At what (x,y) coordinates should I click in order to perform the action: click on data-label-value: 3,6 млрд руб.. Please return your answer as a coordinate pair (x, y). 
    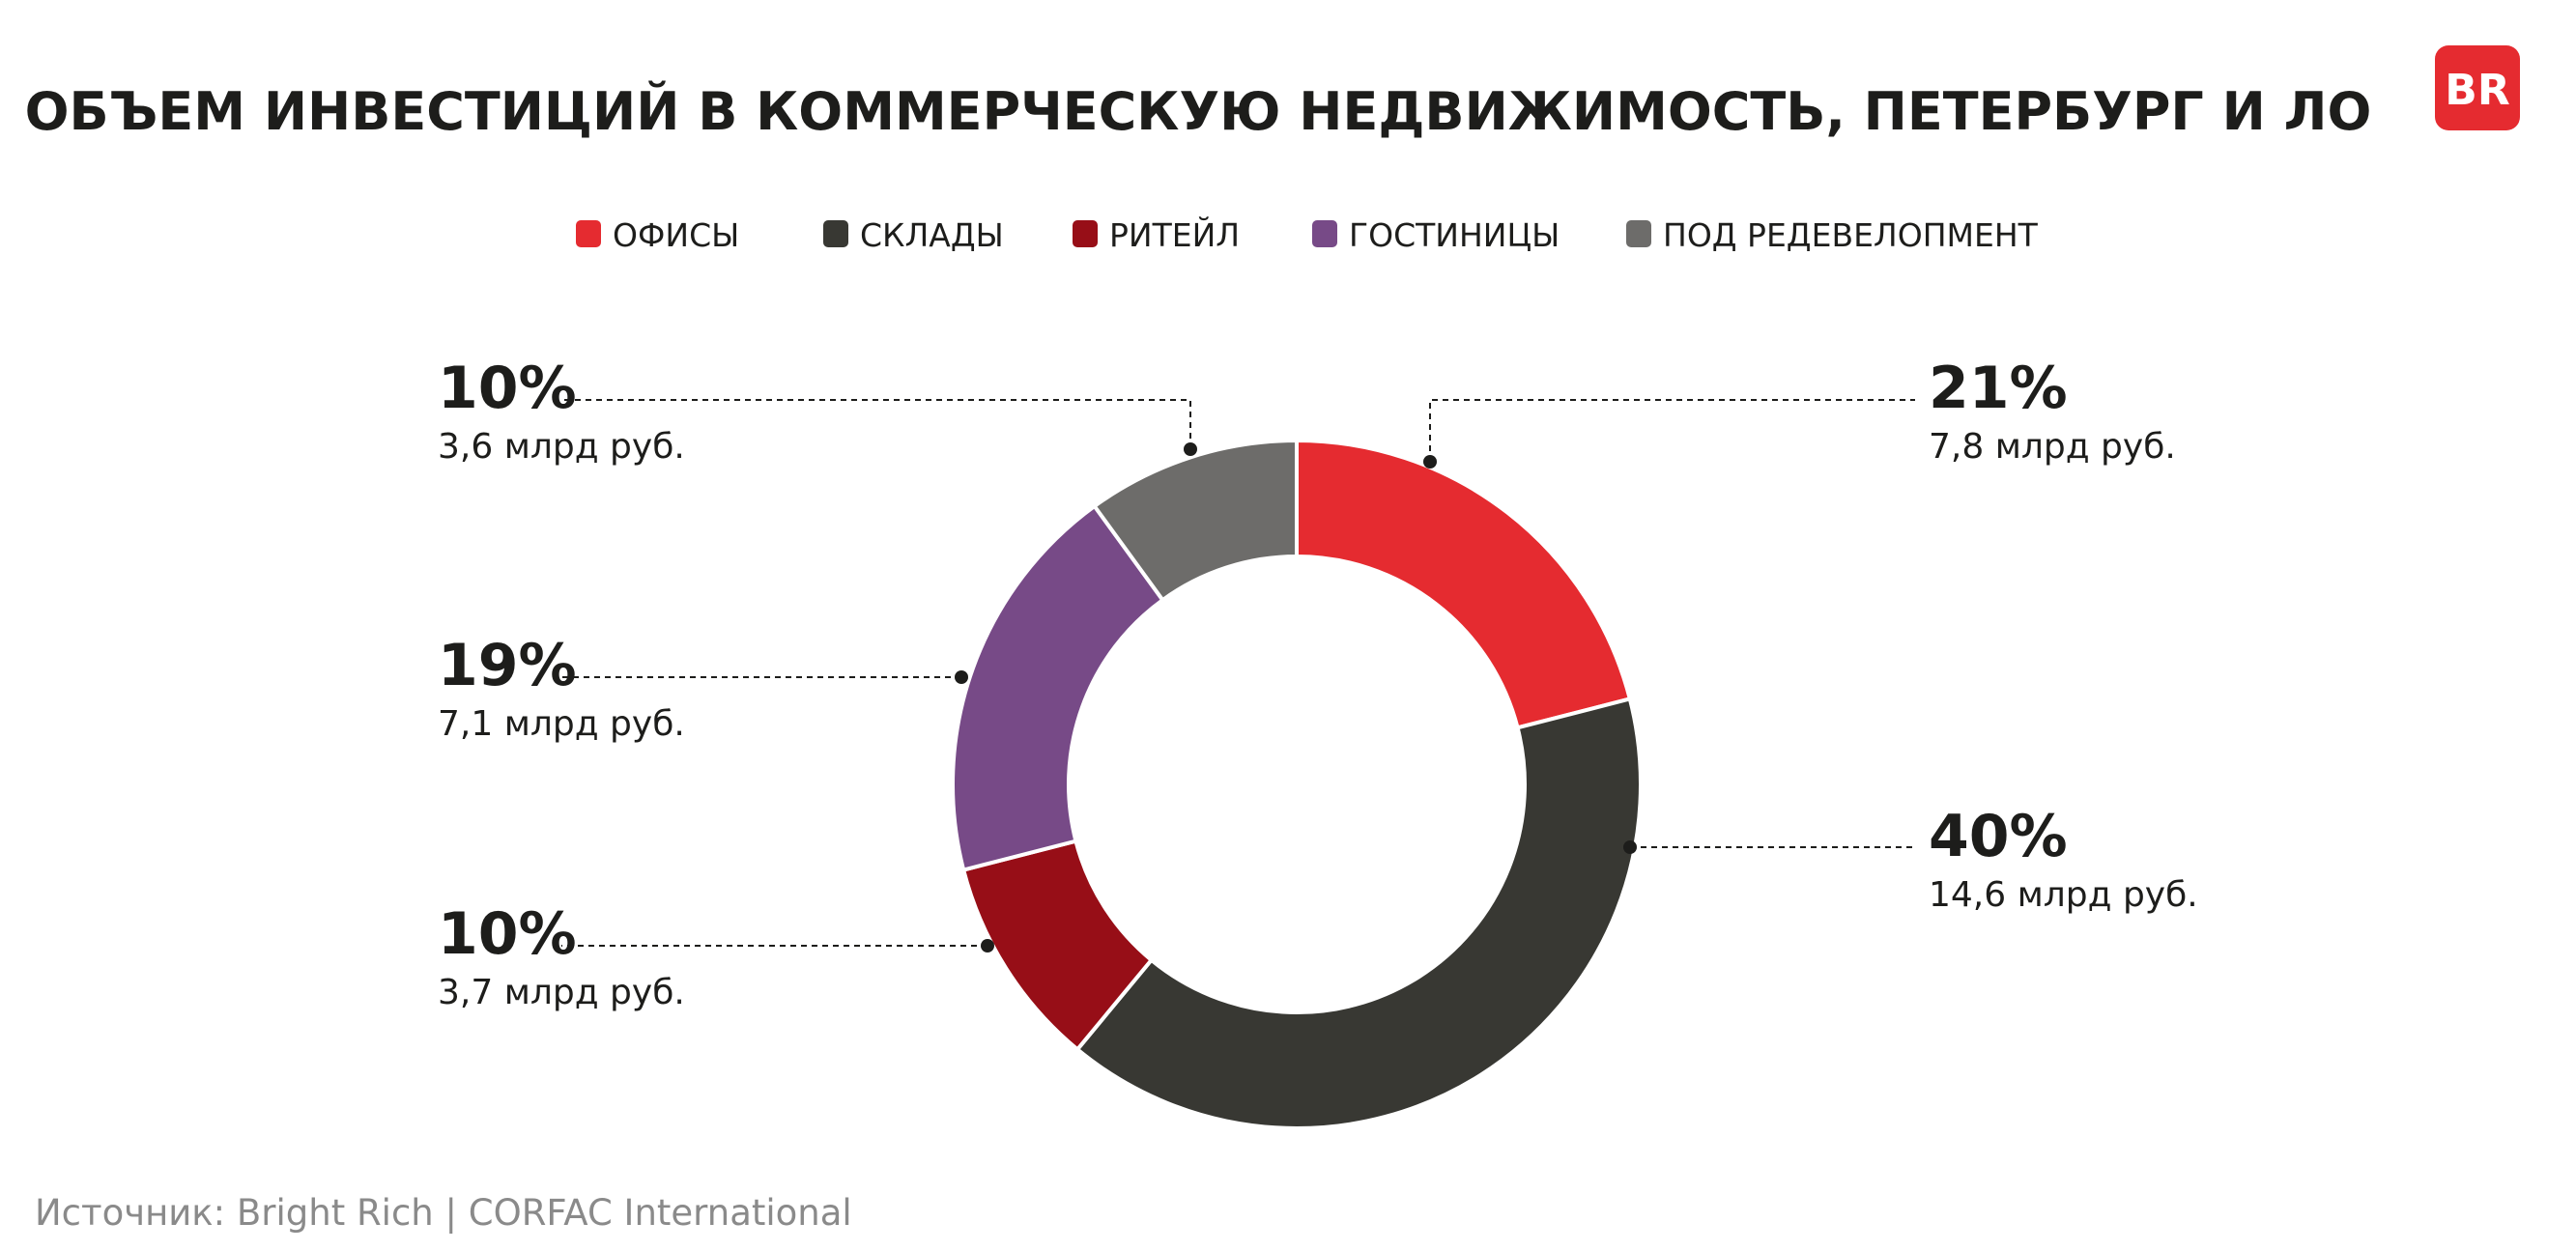
    Looking at the image, I should click on (562, 447).